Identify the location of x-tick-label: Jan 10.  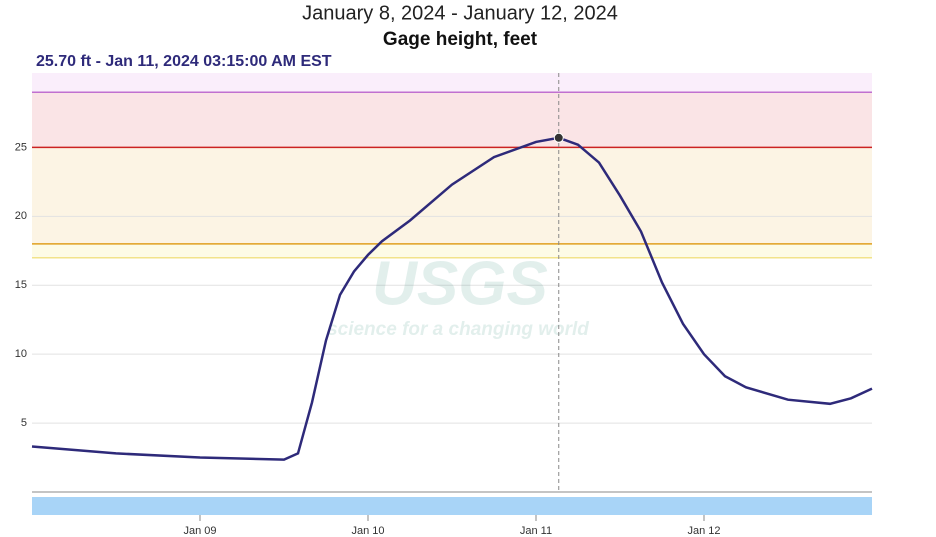
(367, 531).